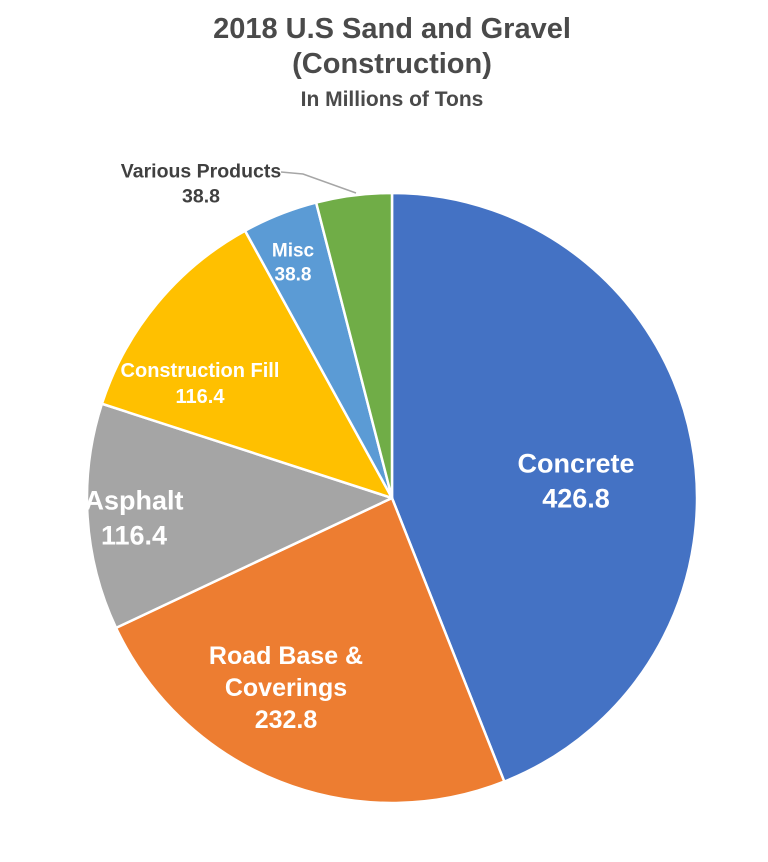 The width and height of the screenshot is (768, 862). Describe the element at coordinates (392, 29) in the screenshot. I see `chart-title-line1: 2018 U.S Sand and Gravel` at that location.